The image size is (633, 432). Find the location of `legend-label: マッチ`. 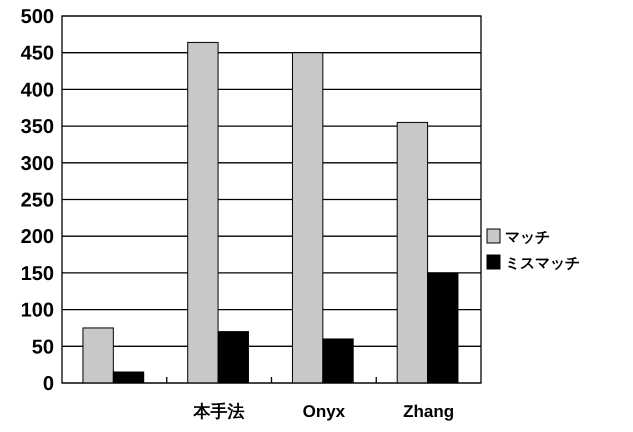

legend-label: マッチ is located at coordinates (527, 237).